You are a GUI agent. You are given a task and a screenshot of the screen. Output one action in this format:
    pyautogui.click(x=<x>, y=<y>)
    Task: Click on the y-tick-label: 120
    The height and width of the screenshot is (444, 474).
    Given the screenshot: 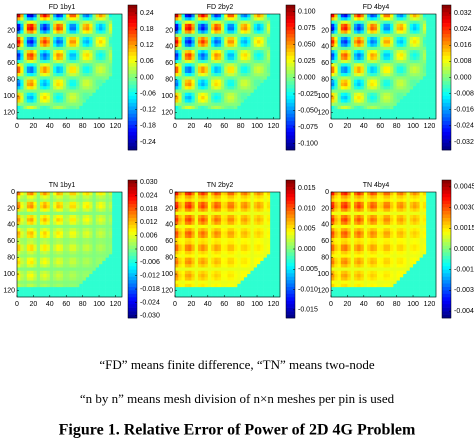 What is the action you would take?
    pyautogui.click(x=323, y=112)
    